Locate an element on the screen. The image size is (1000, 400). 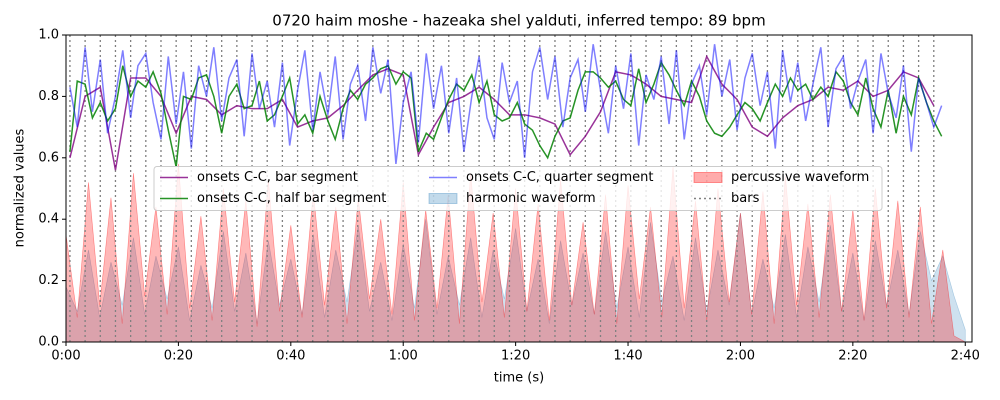
legend-label: percussive waveform is located at coordinates (800, 177).